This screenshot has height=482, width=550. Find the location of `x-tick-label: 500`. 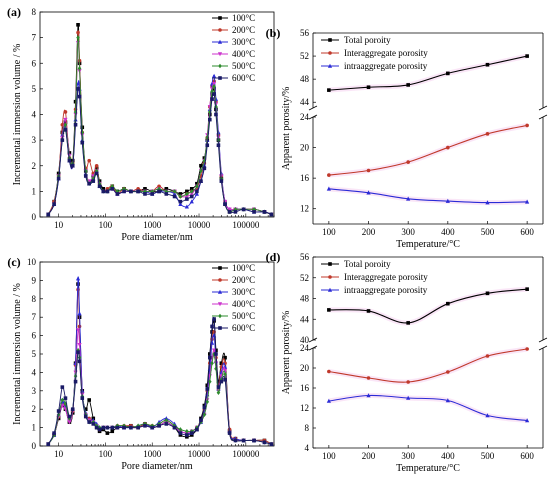

x-tick-label: 500 is located at coordinates (488, 456).